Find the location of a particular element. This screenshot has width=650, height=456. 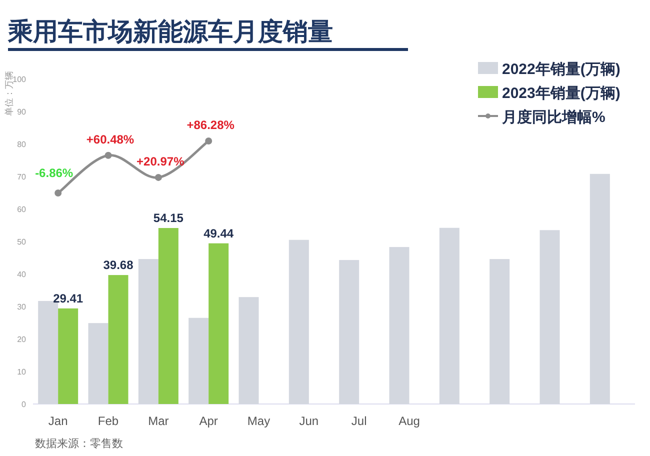

y-tick-label: 50 is located at coordinates (22, 242).